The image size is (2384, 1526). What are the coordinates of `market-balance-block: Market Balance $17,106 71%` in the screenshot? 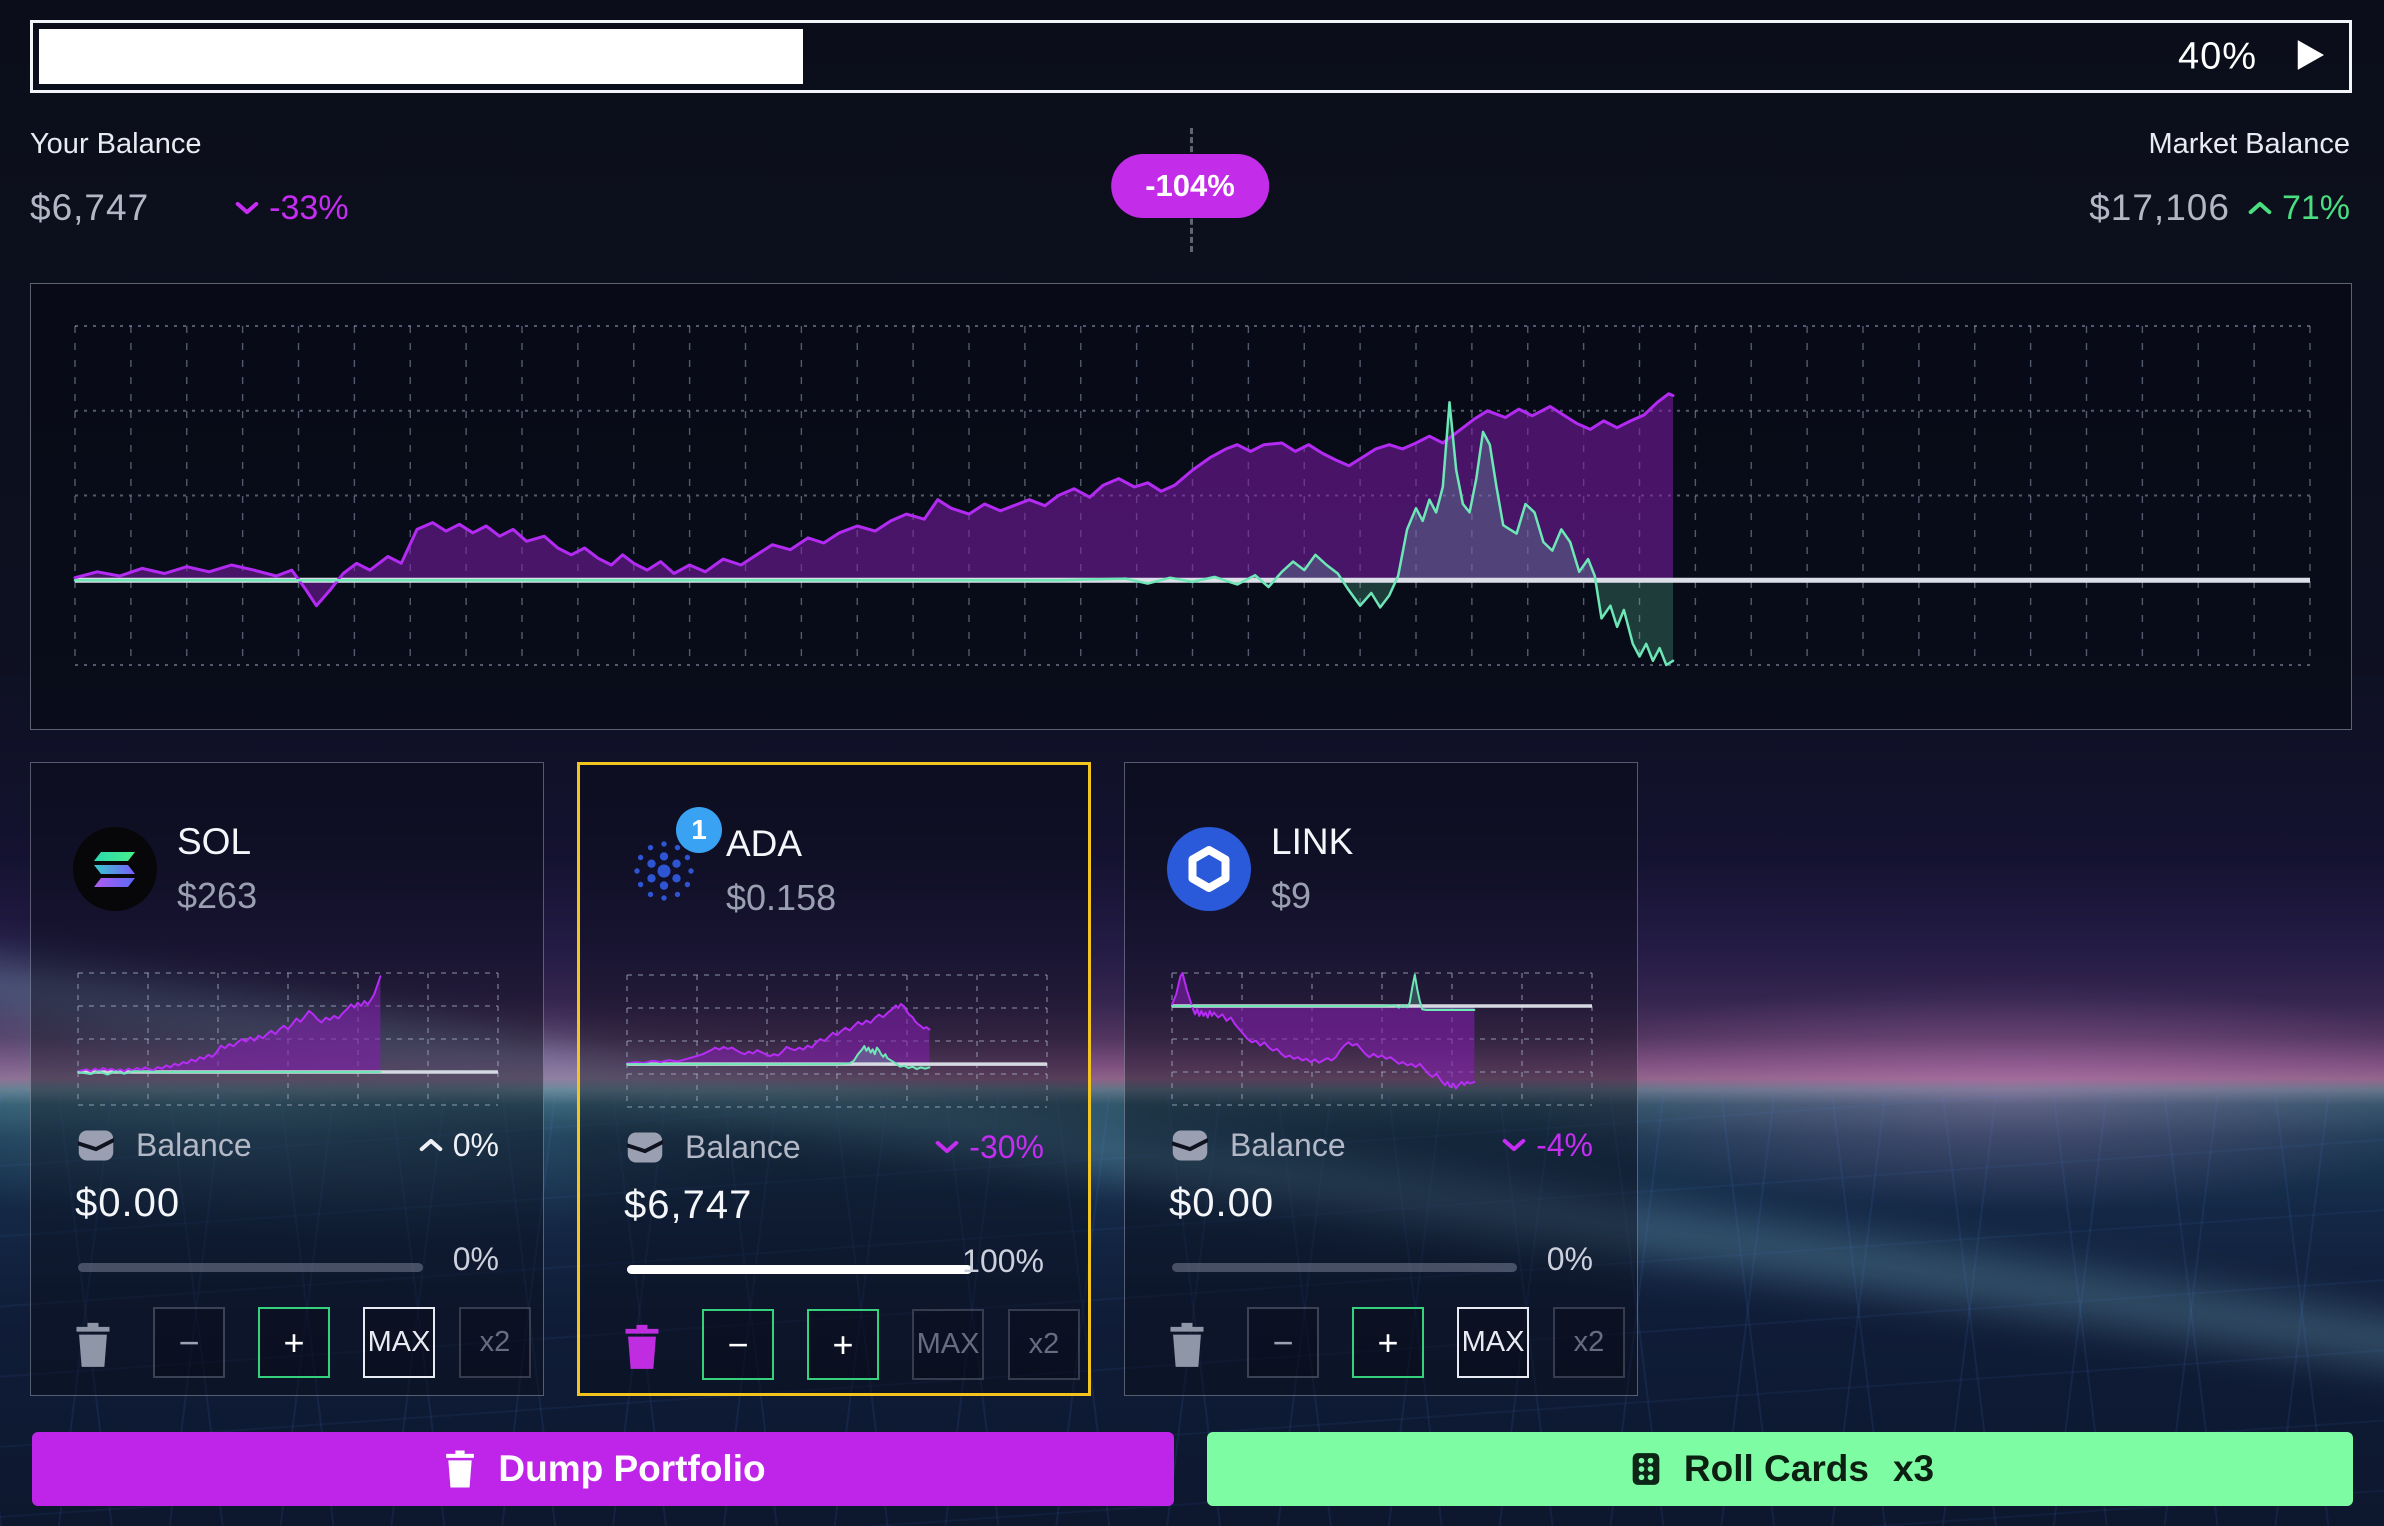 It's located at (2219, 178).